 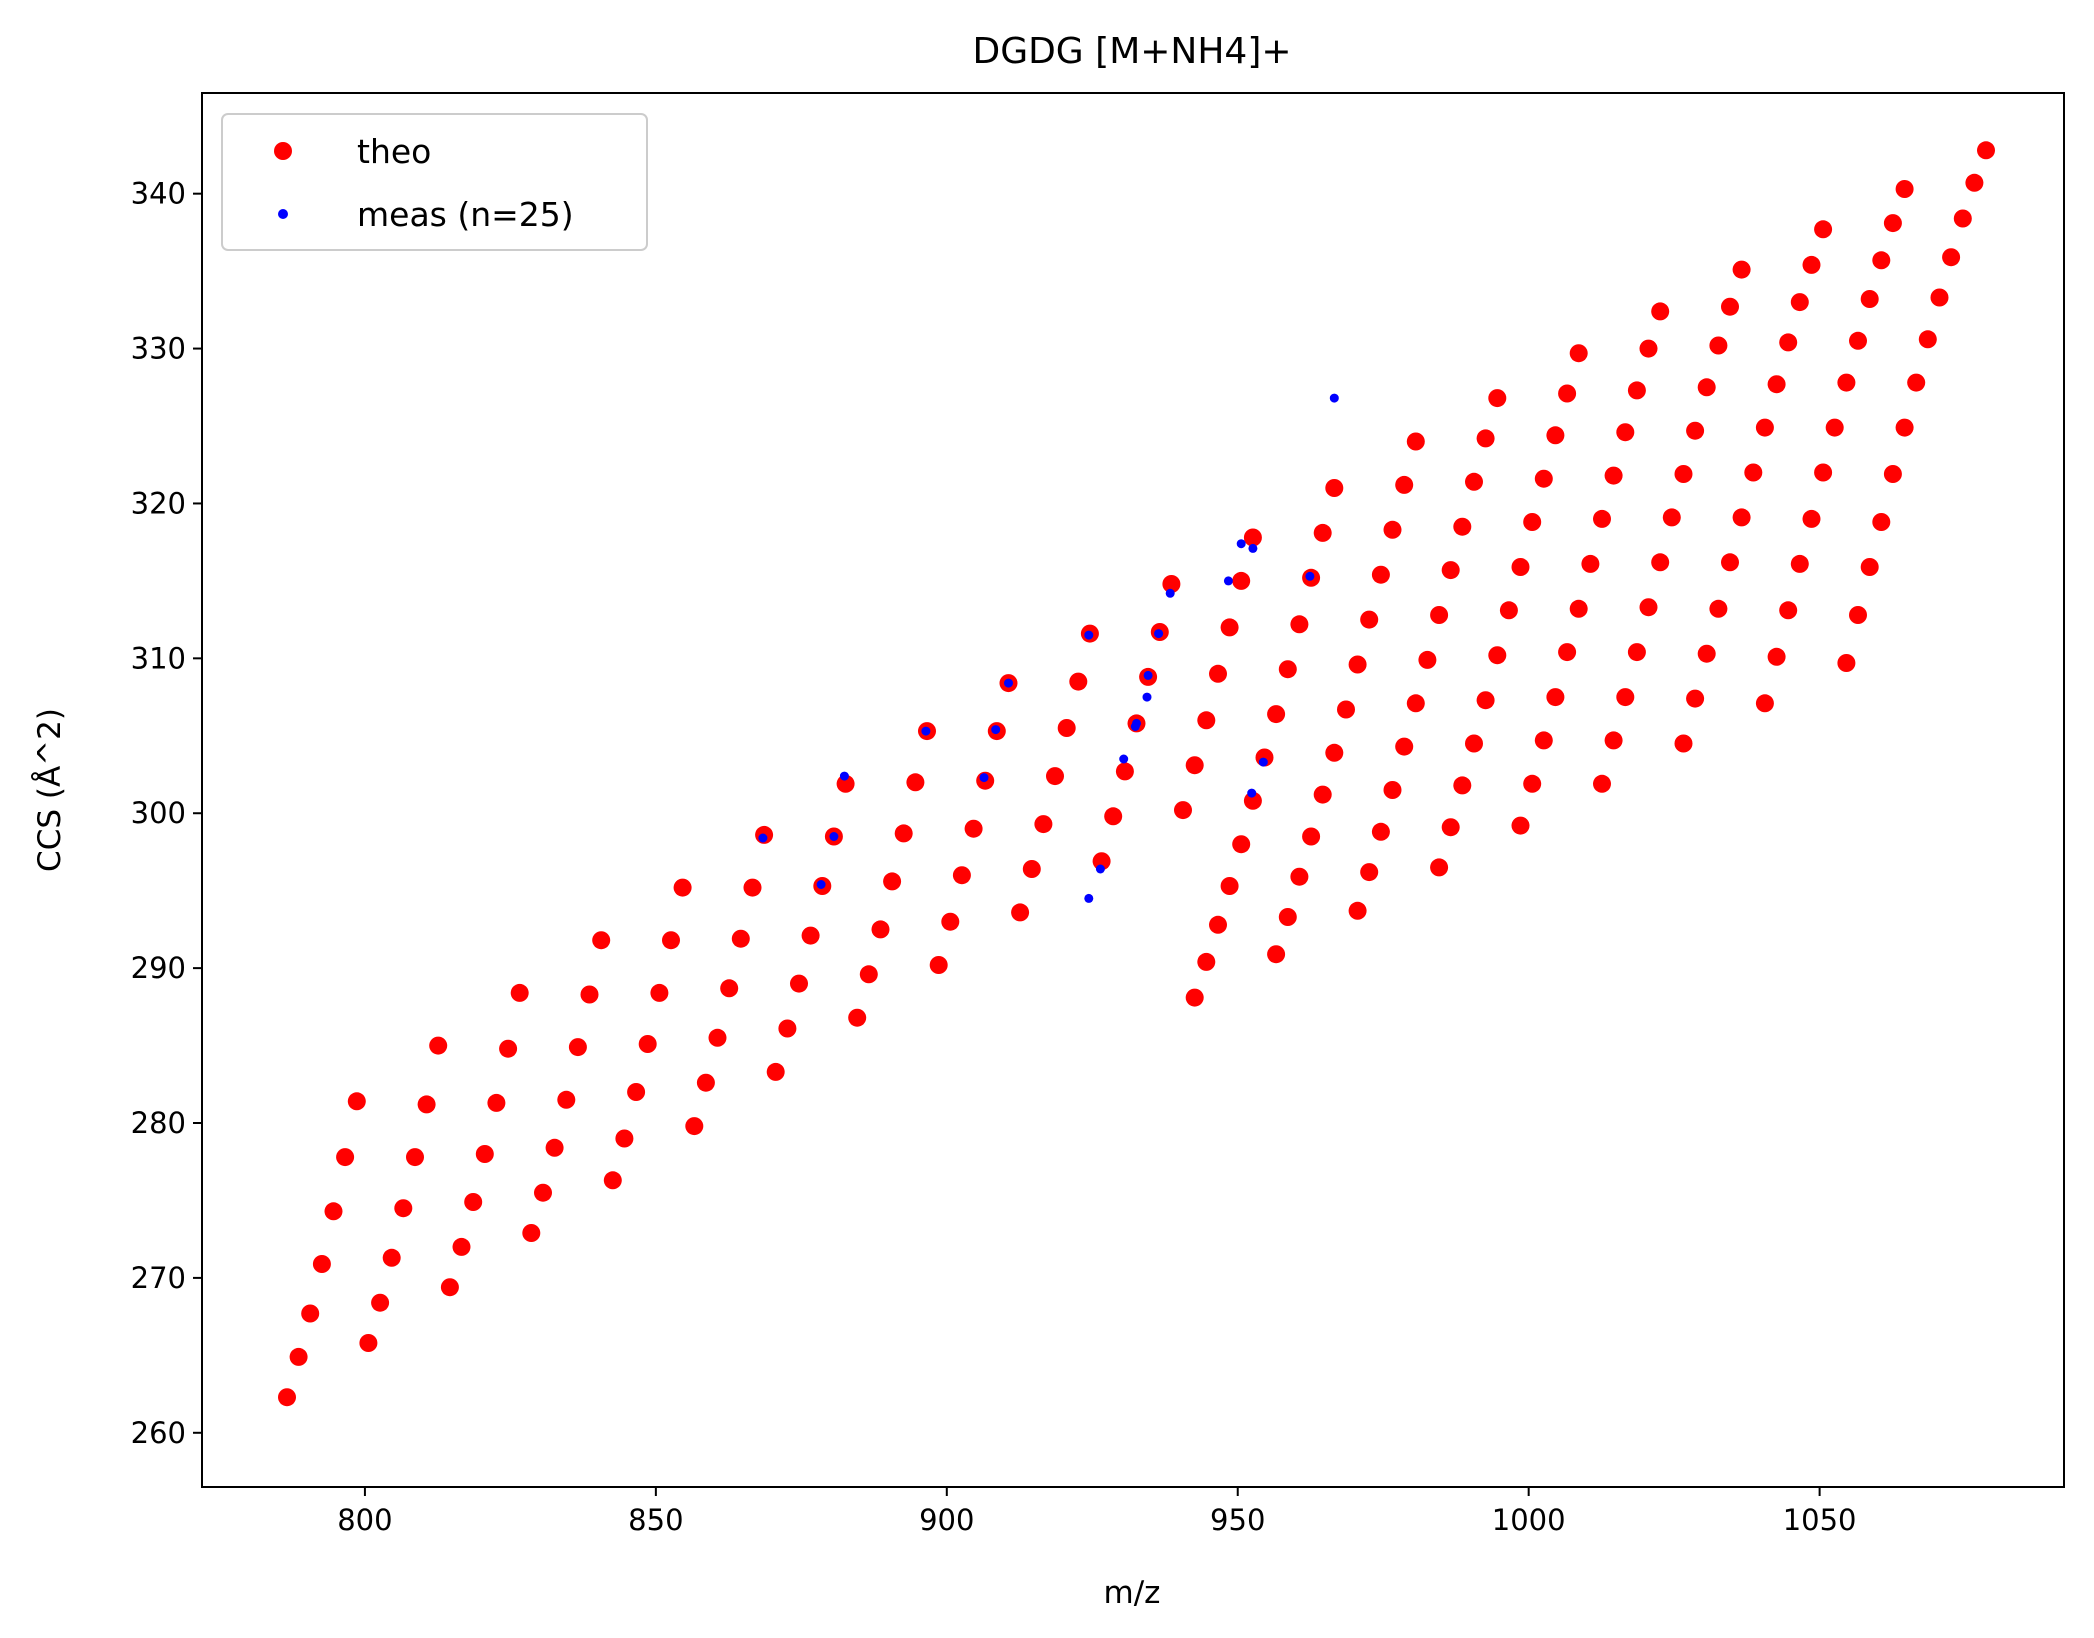 What do you see at coordinates (158, 194) in the screenshot?
I see `y-tick-label: 340` at bounding box center [158, 194].